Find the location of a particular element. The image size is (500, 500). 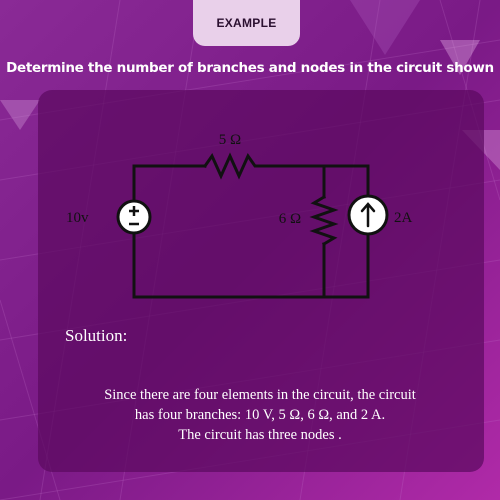

arrow-up-icon is located at coordinates (368, 215).